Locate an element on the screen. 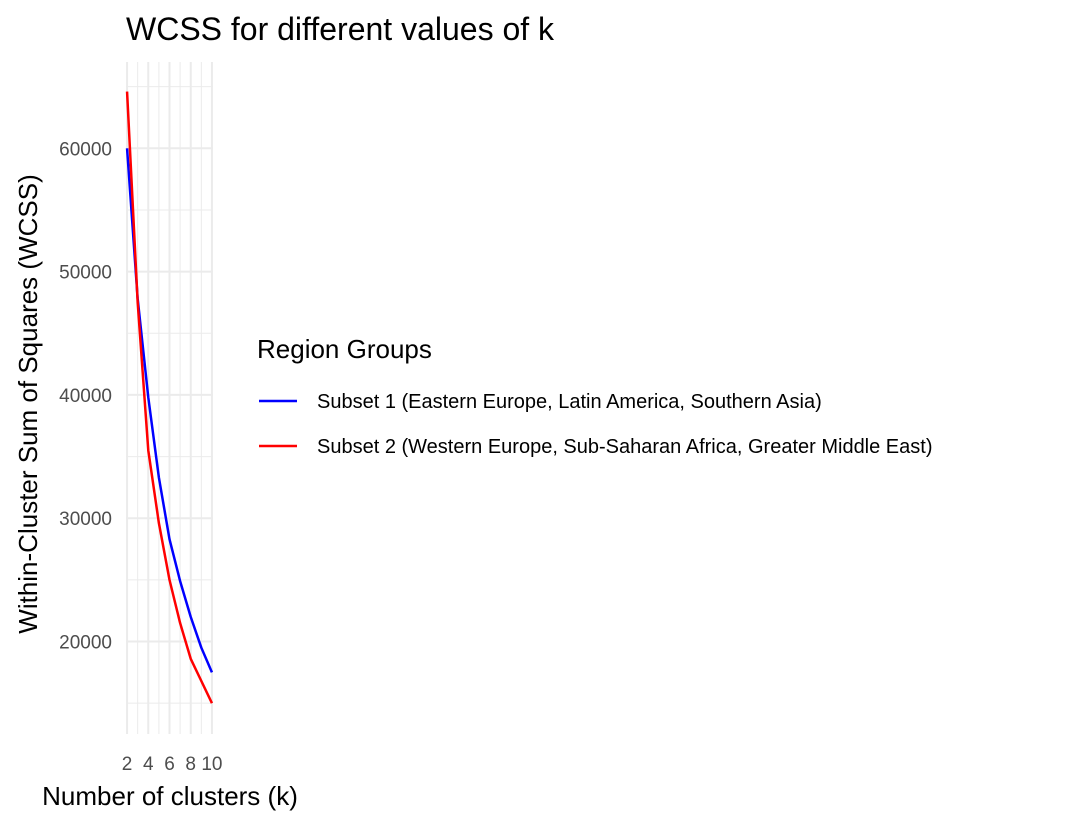 The height and width of the screenshot is (824, 1070). x-axis-title: Number of clusters (k) is located at coordinates (170, 796).